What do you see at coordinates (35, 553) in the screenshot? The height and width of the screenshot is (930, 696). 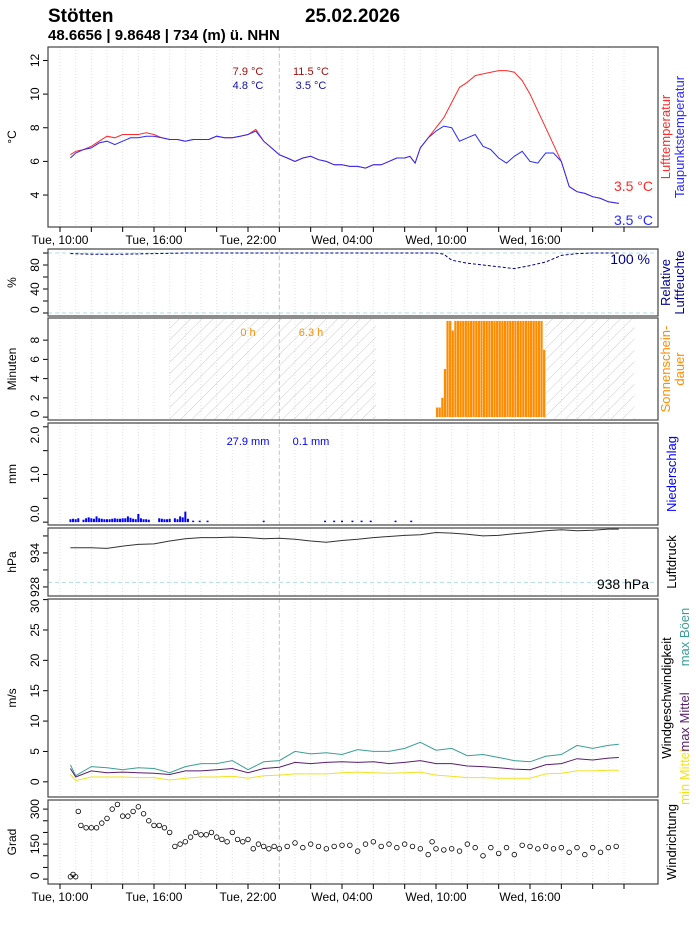 I see `y-tick-label: 934` at bounding box center [35, 553].